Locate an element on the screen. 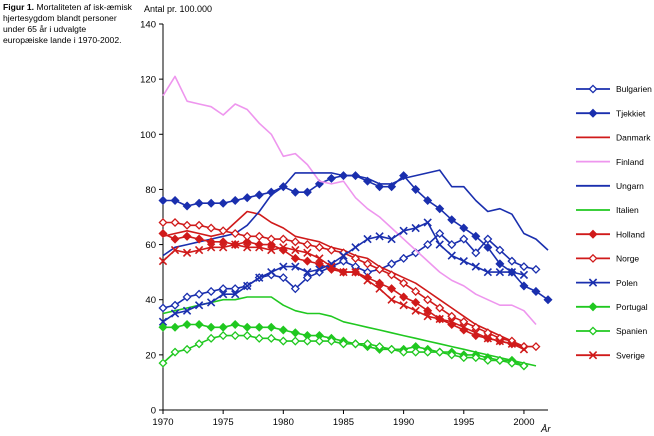 The width and height of the screenshot is (654, 436). legend-item-holland: Holland is located at coordinates (610, 234).